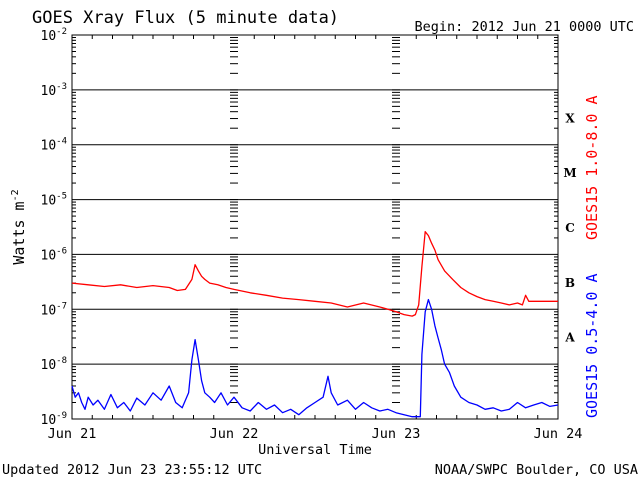 This screenshot has width=640, height=480. What do you see at coordinates (19, 232) in the screenshot?
I see `y-axis-label-text: Watts m` at bounding box center [19, 232].